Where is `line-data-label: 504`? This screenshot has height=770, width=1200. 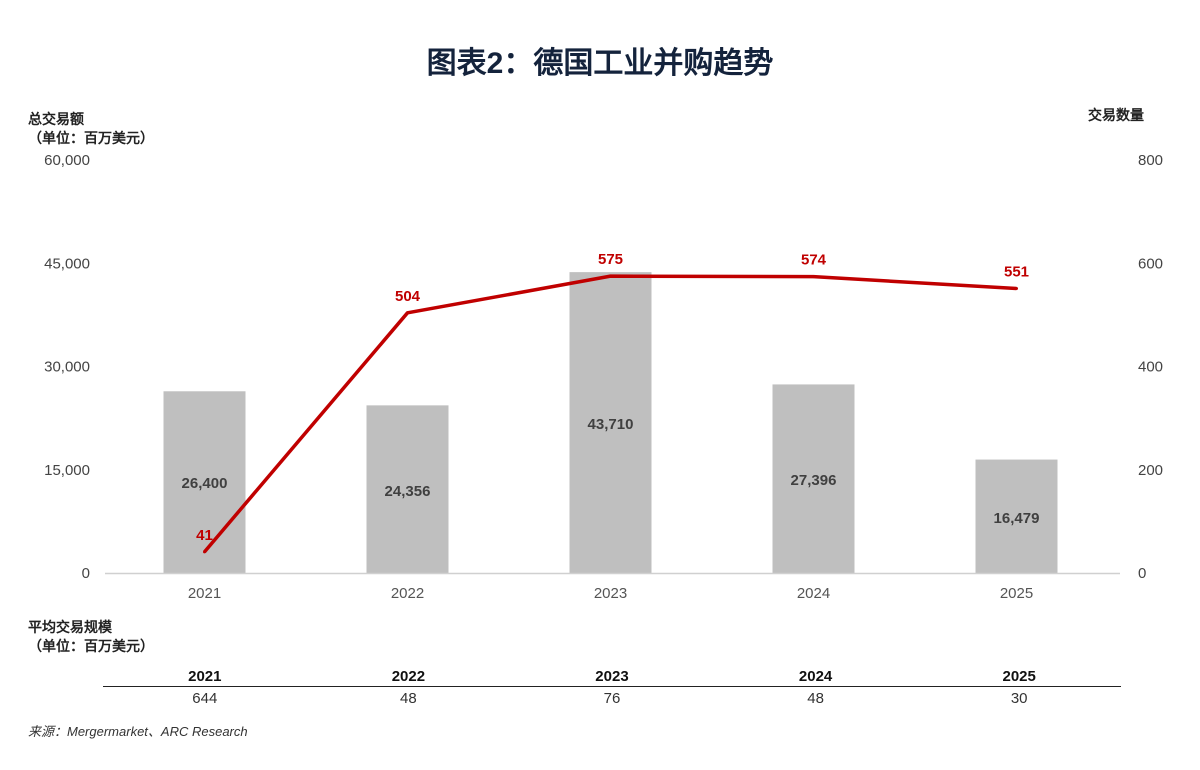
line-data-label: 504 is located at coordinates (408, 296).